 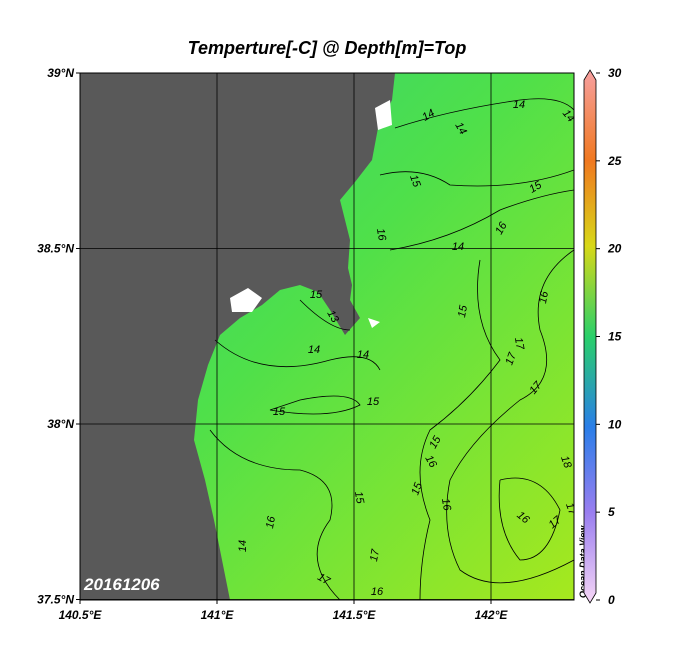 What do you see at coordinates (615, 73) in the screenshot?
I see `colorbar-tick-label: 30` at bounding box center [615, 73].